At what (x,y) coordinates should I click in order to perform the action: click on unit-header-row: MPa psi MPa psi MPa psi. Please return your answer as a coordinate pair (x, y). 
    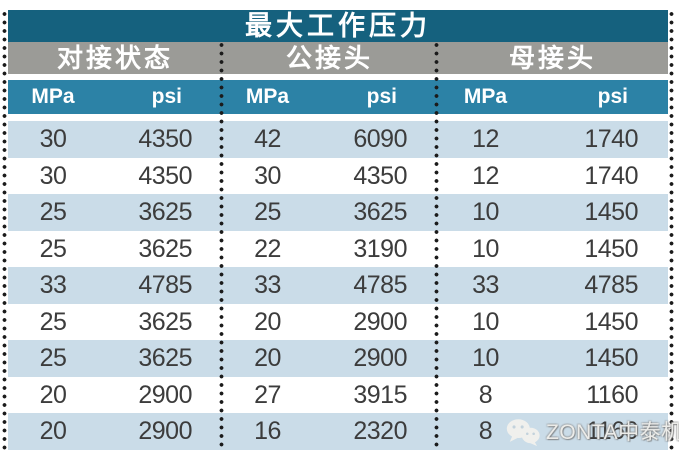
    Looking at the image, I should click on (338, 97).